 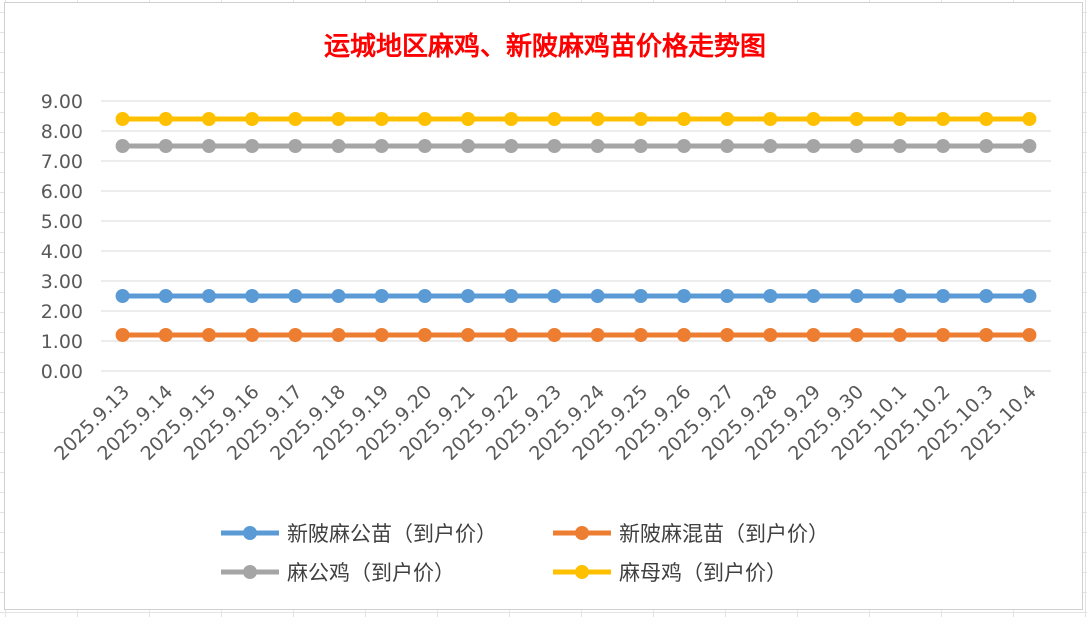 What do you see at coordinates (62, 192) in the screenshot?
I see `y-tick-label: 6.00` at bounding box center [62, 192].